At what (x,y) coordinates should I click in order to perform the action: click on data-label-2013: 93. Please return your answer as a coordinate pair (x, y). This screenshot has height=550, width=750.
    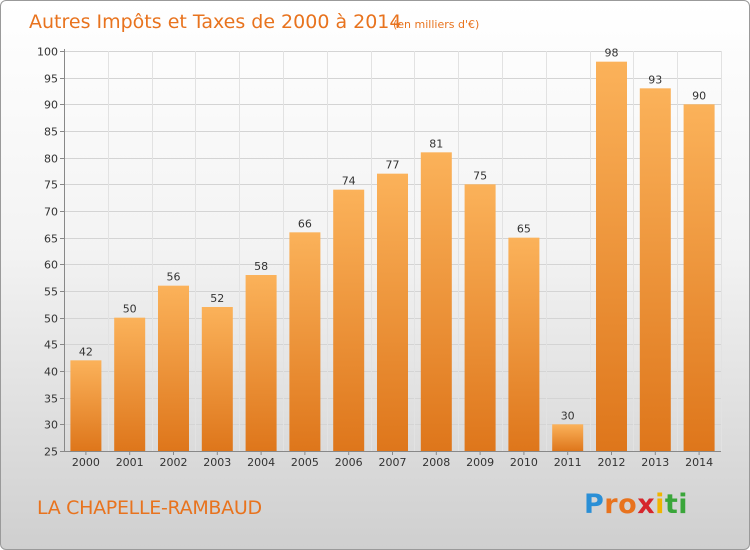
    Looking at the image, I should click on (655, 79).